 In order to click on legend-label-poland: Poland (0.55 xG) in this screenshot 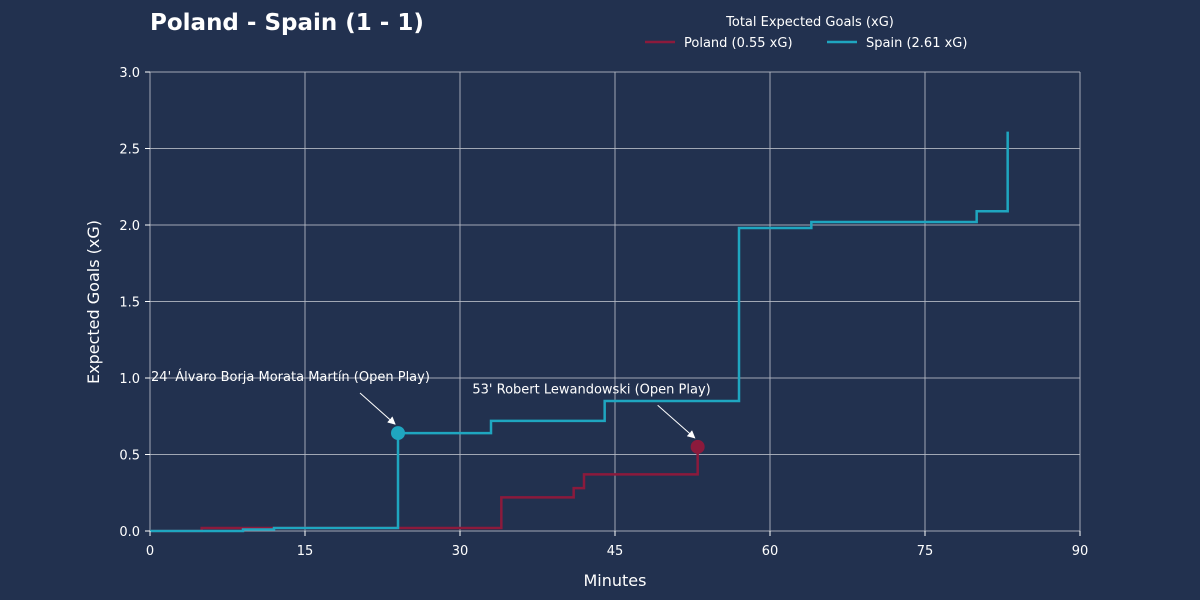, I will do `click(738, 43)`.